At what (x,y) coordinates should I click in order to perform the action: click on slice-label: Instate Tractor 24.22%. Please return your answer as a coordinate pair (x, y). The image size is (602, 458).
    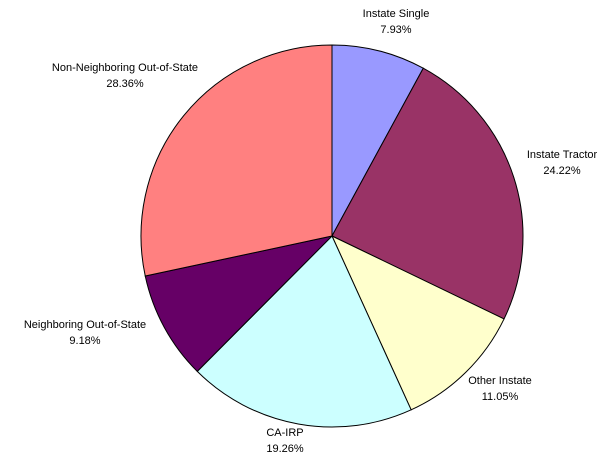
    Looking at the image, I should click on (557, 163).